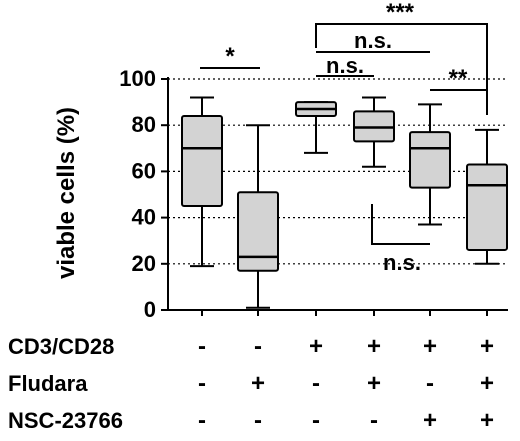  Describe the element at coordinates (258, 420) in the screenshot. I see `condition-sign-3-2: -` at that location.